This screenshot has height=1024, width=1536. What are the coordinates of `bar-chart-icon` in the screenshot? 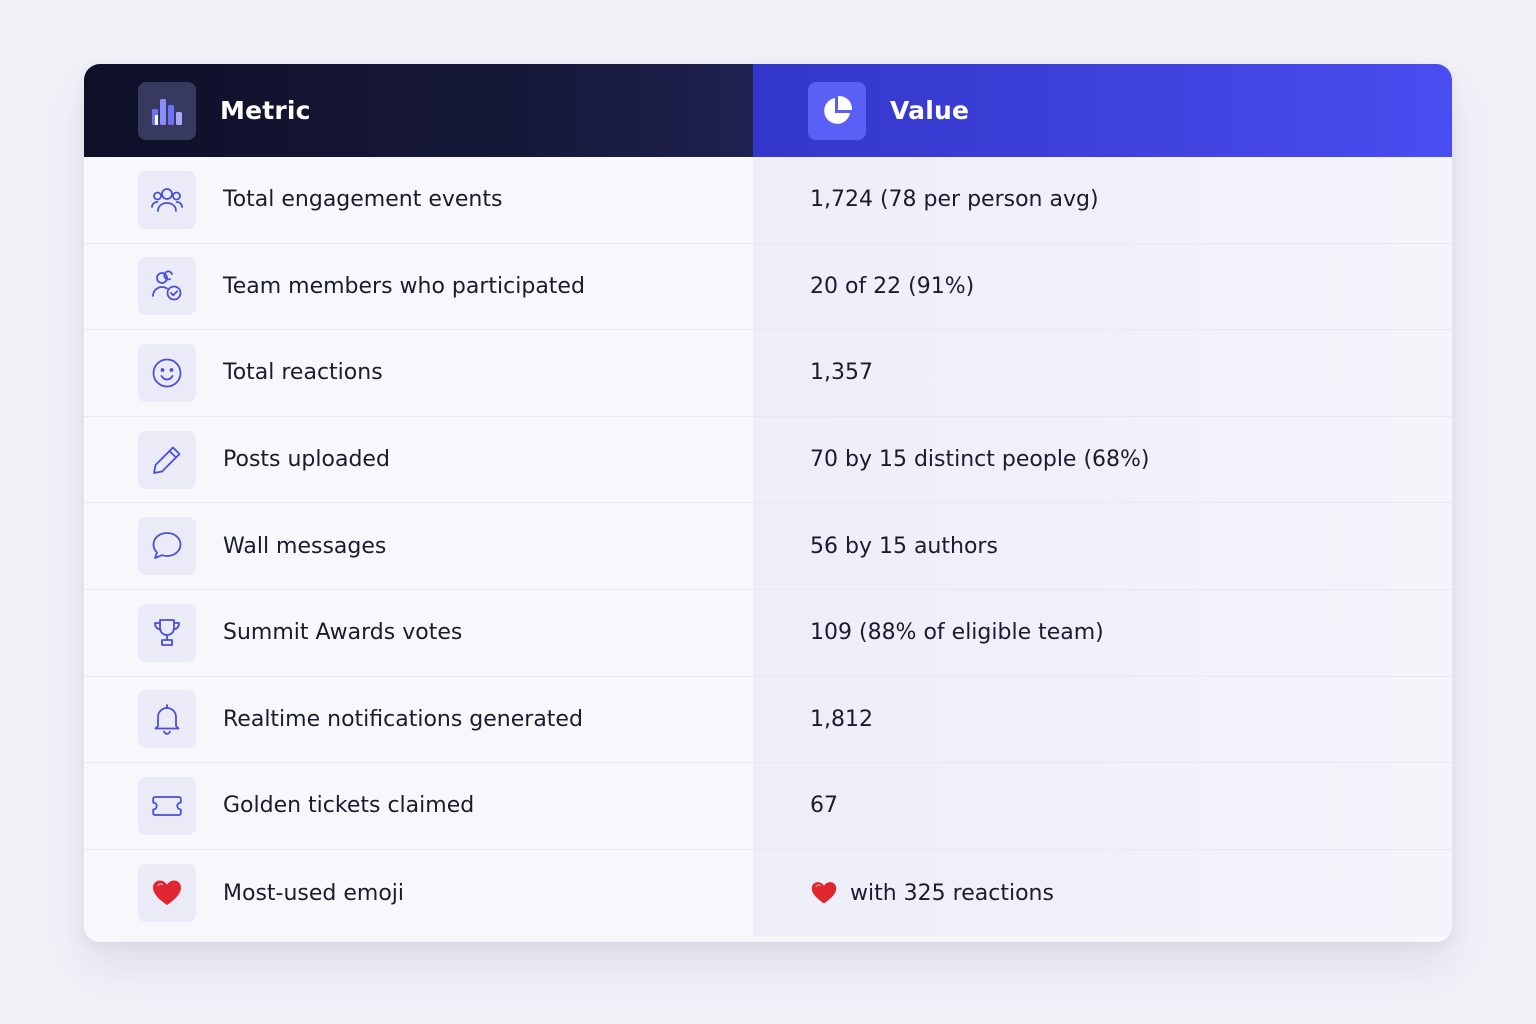 It's located at (167, 110).